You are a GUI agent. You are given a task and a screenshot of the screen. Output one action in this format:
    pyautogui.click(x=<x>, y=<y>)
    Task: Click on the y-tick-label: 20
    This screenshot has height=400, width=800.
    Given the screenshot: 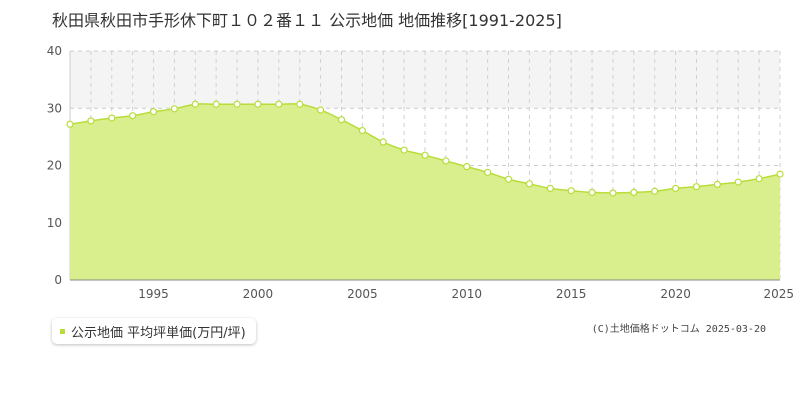 What is the action you would take?
    pyautogui.click(x=54, y=166)
    